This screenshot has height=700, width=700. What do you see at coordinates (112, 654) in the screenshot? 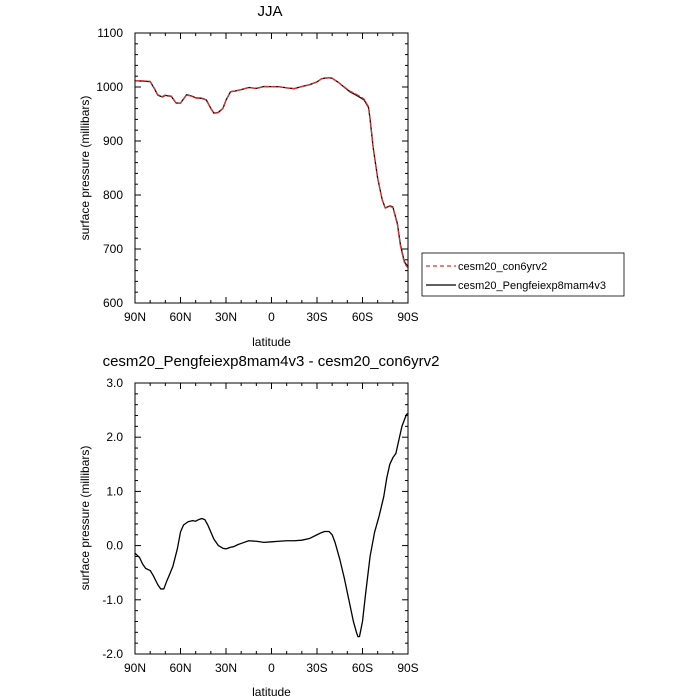
I see `y-tick-label: -2.0` at bounding box center [112, 654].